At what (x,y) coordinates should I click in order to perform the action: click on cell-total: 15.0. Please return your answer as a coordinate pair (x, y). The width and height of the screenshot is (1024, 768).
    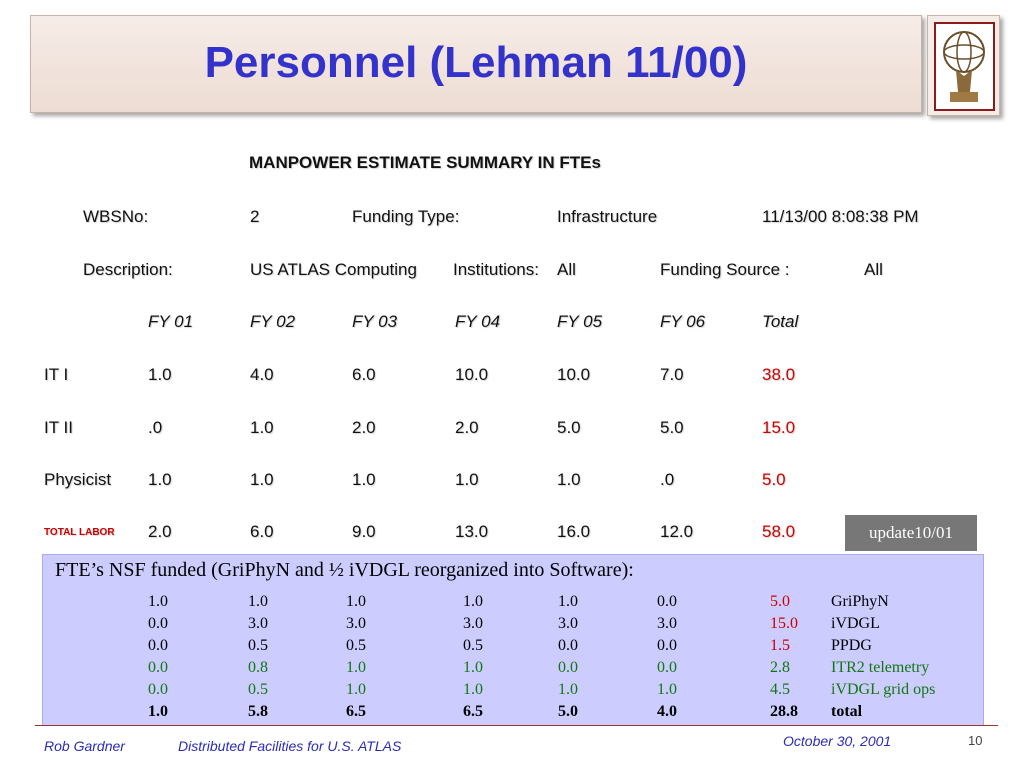
    Looking at the image, I should click on (779, 427).